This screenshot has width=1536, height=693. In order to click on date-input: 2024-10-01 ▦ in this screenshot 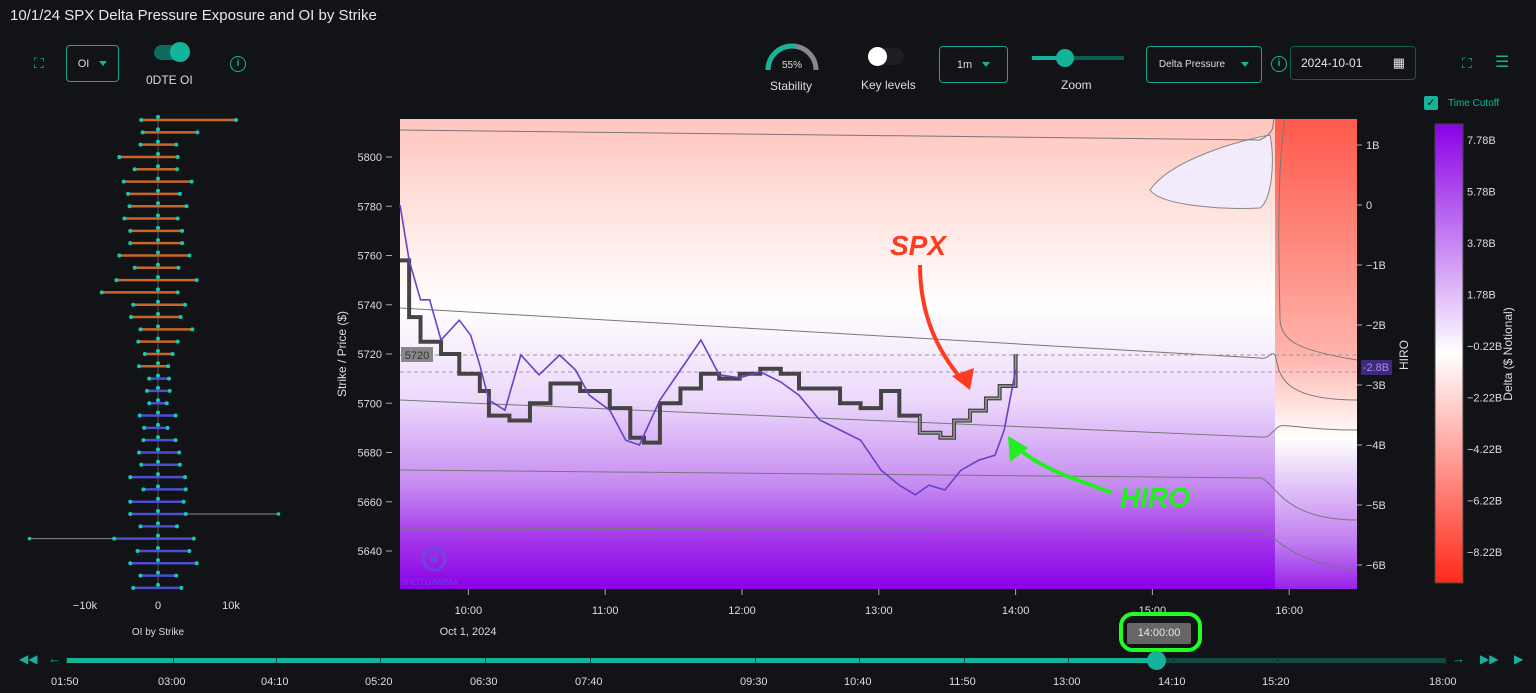, I will do `click(1353, 63)`.